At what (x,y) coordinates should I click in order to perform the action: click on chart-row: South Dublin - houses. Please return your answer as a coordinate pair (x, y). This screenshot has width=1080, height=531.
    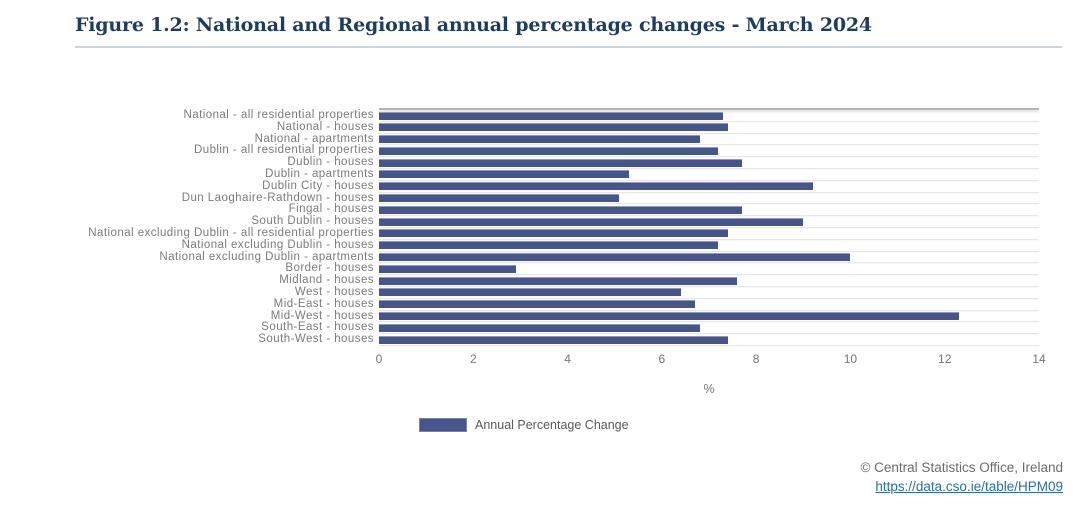
    Looking at the image, I should click on (519, 221).